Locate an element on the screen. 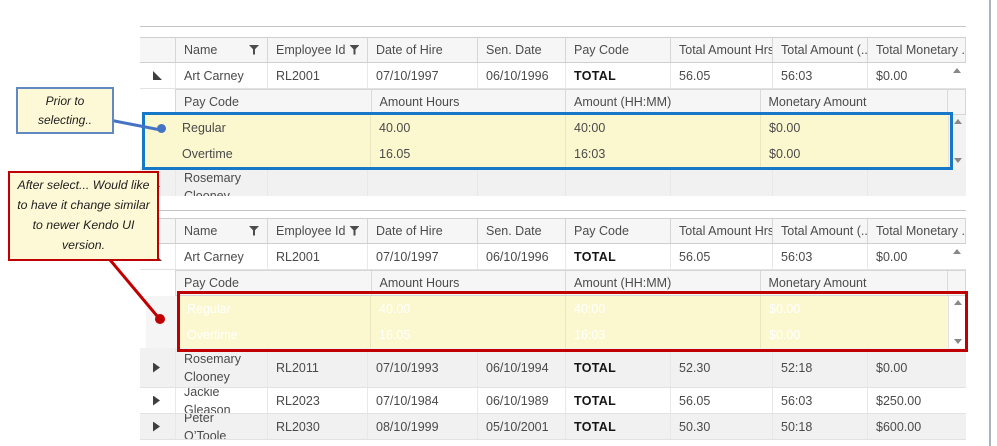 This screenshot has height=446, width=997. cell-total-amount-hrs: 56.05 is located at coordinates (721, 75).